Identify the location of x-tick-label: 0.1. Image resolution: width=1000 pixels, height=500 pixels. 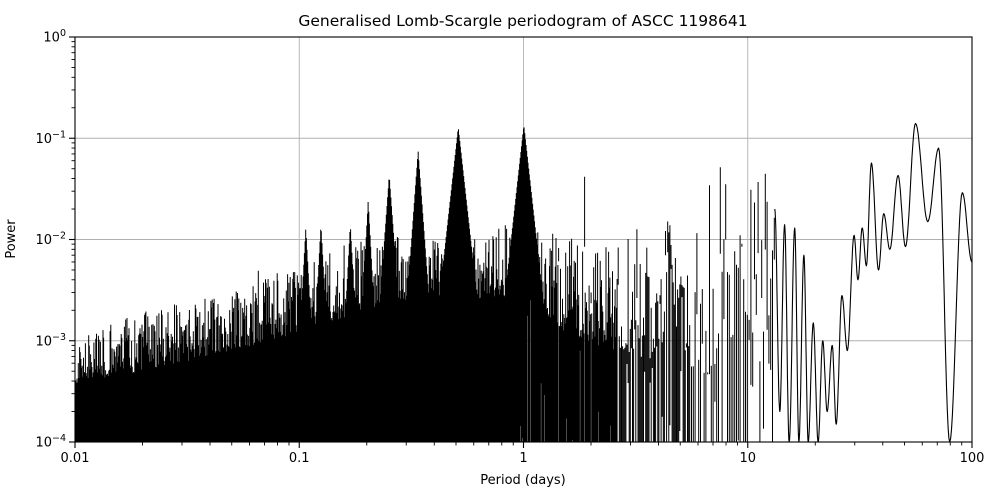
(299, 458).